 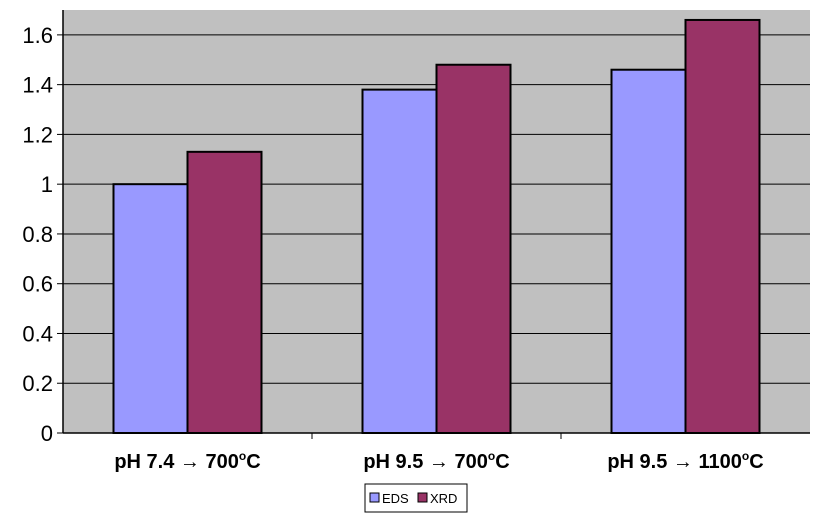 What do you see at coordinates (37, 35) in the screenshot?
I see `y-tick-label: 1.6` at bounding box center [37, 35].